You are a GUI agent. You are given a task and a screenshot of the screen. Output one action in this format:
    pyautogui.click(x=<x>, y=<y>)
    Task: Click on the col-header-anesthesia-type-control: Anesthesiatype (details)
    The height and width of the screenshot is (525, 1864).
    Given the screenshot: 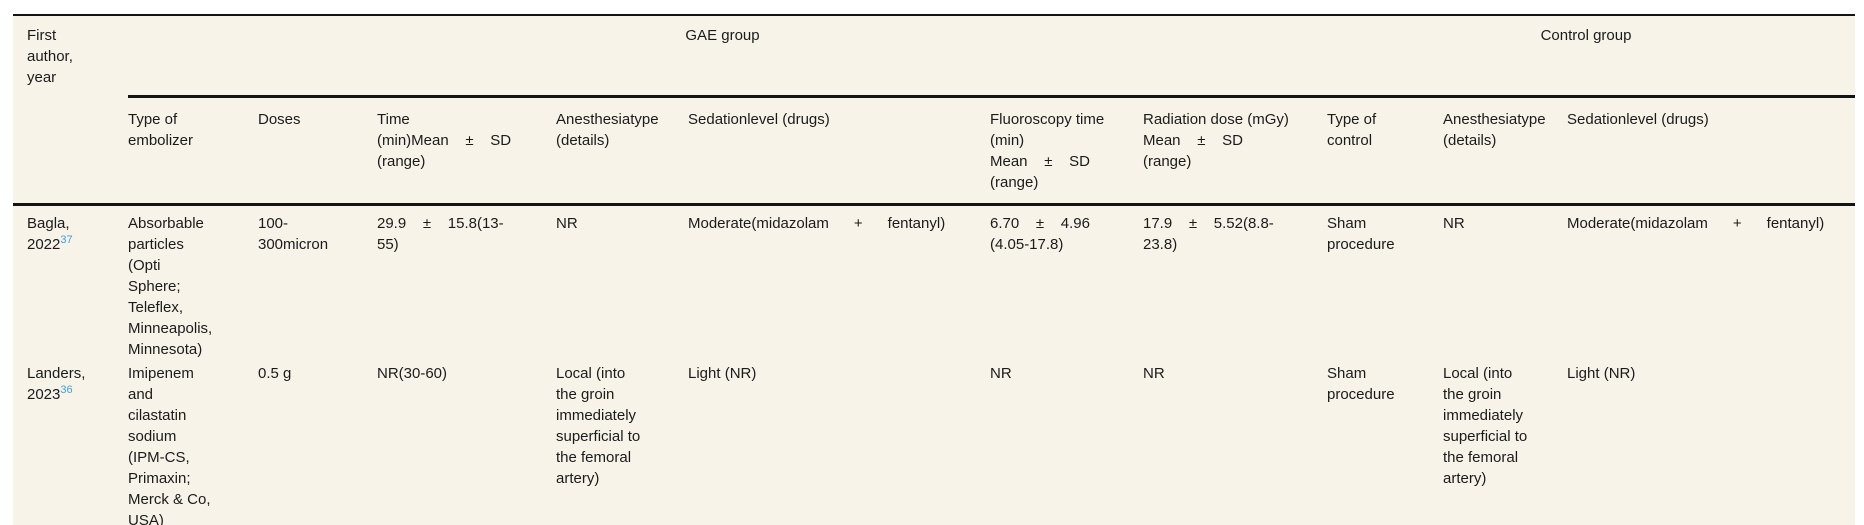 What is the action you would take?
    pyautogui.click(x=1505, y=151)
    